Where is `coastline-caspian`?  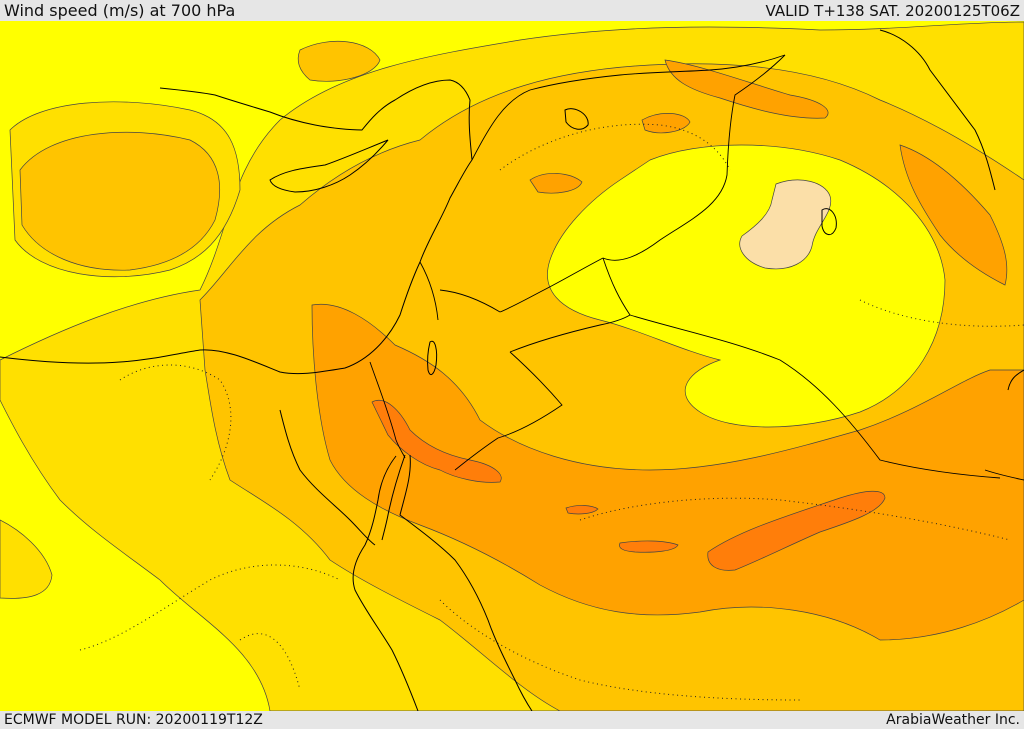 coastline-caspian is located at coordinates (937, 110).